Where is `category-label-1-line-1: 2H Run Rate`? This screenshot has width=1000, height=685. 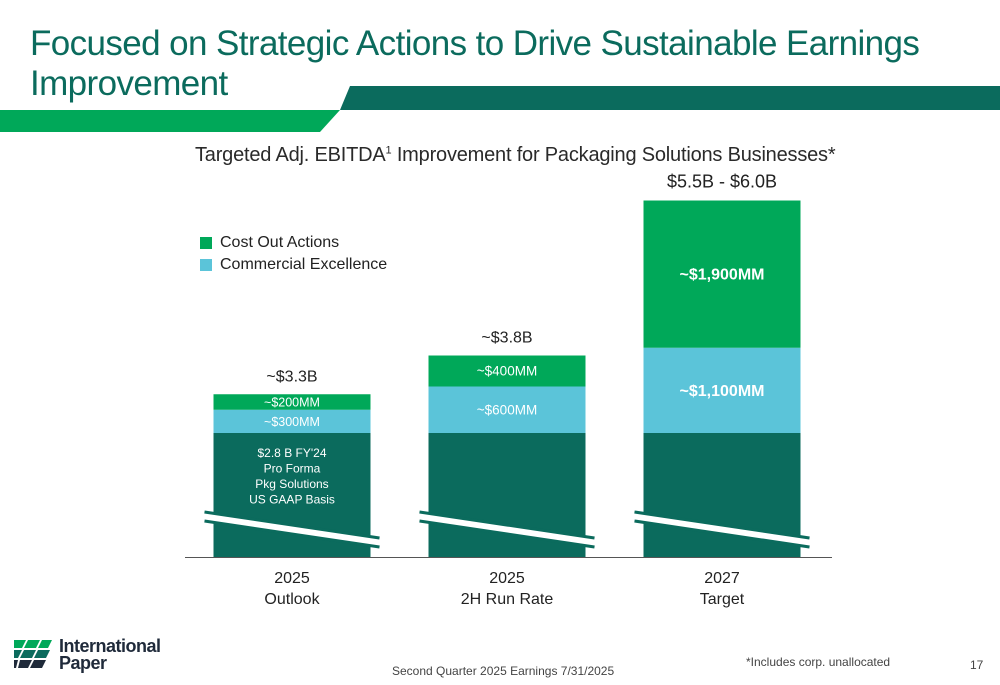 category-label-1-line-1: 2H Run Rate is located at coordinates (507, 599).